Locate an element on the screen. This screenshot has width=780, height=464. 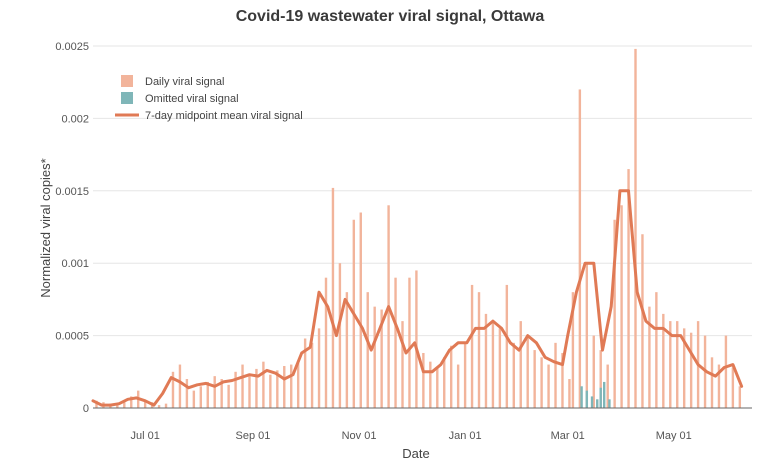
chart-title: Covid-19 wastewater viral signal, Ottawa is located at coordinates (390, 16).